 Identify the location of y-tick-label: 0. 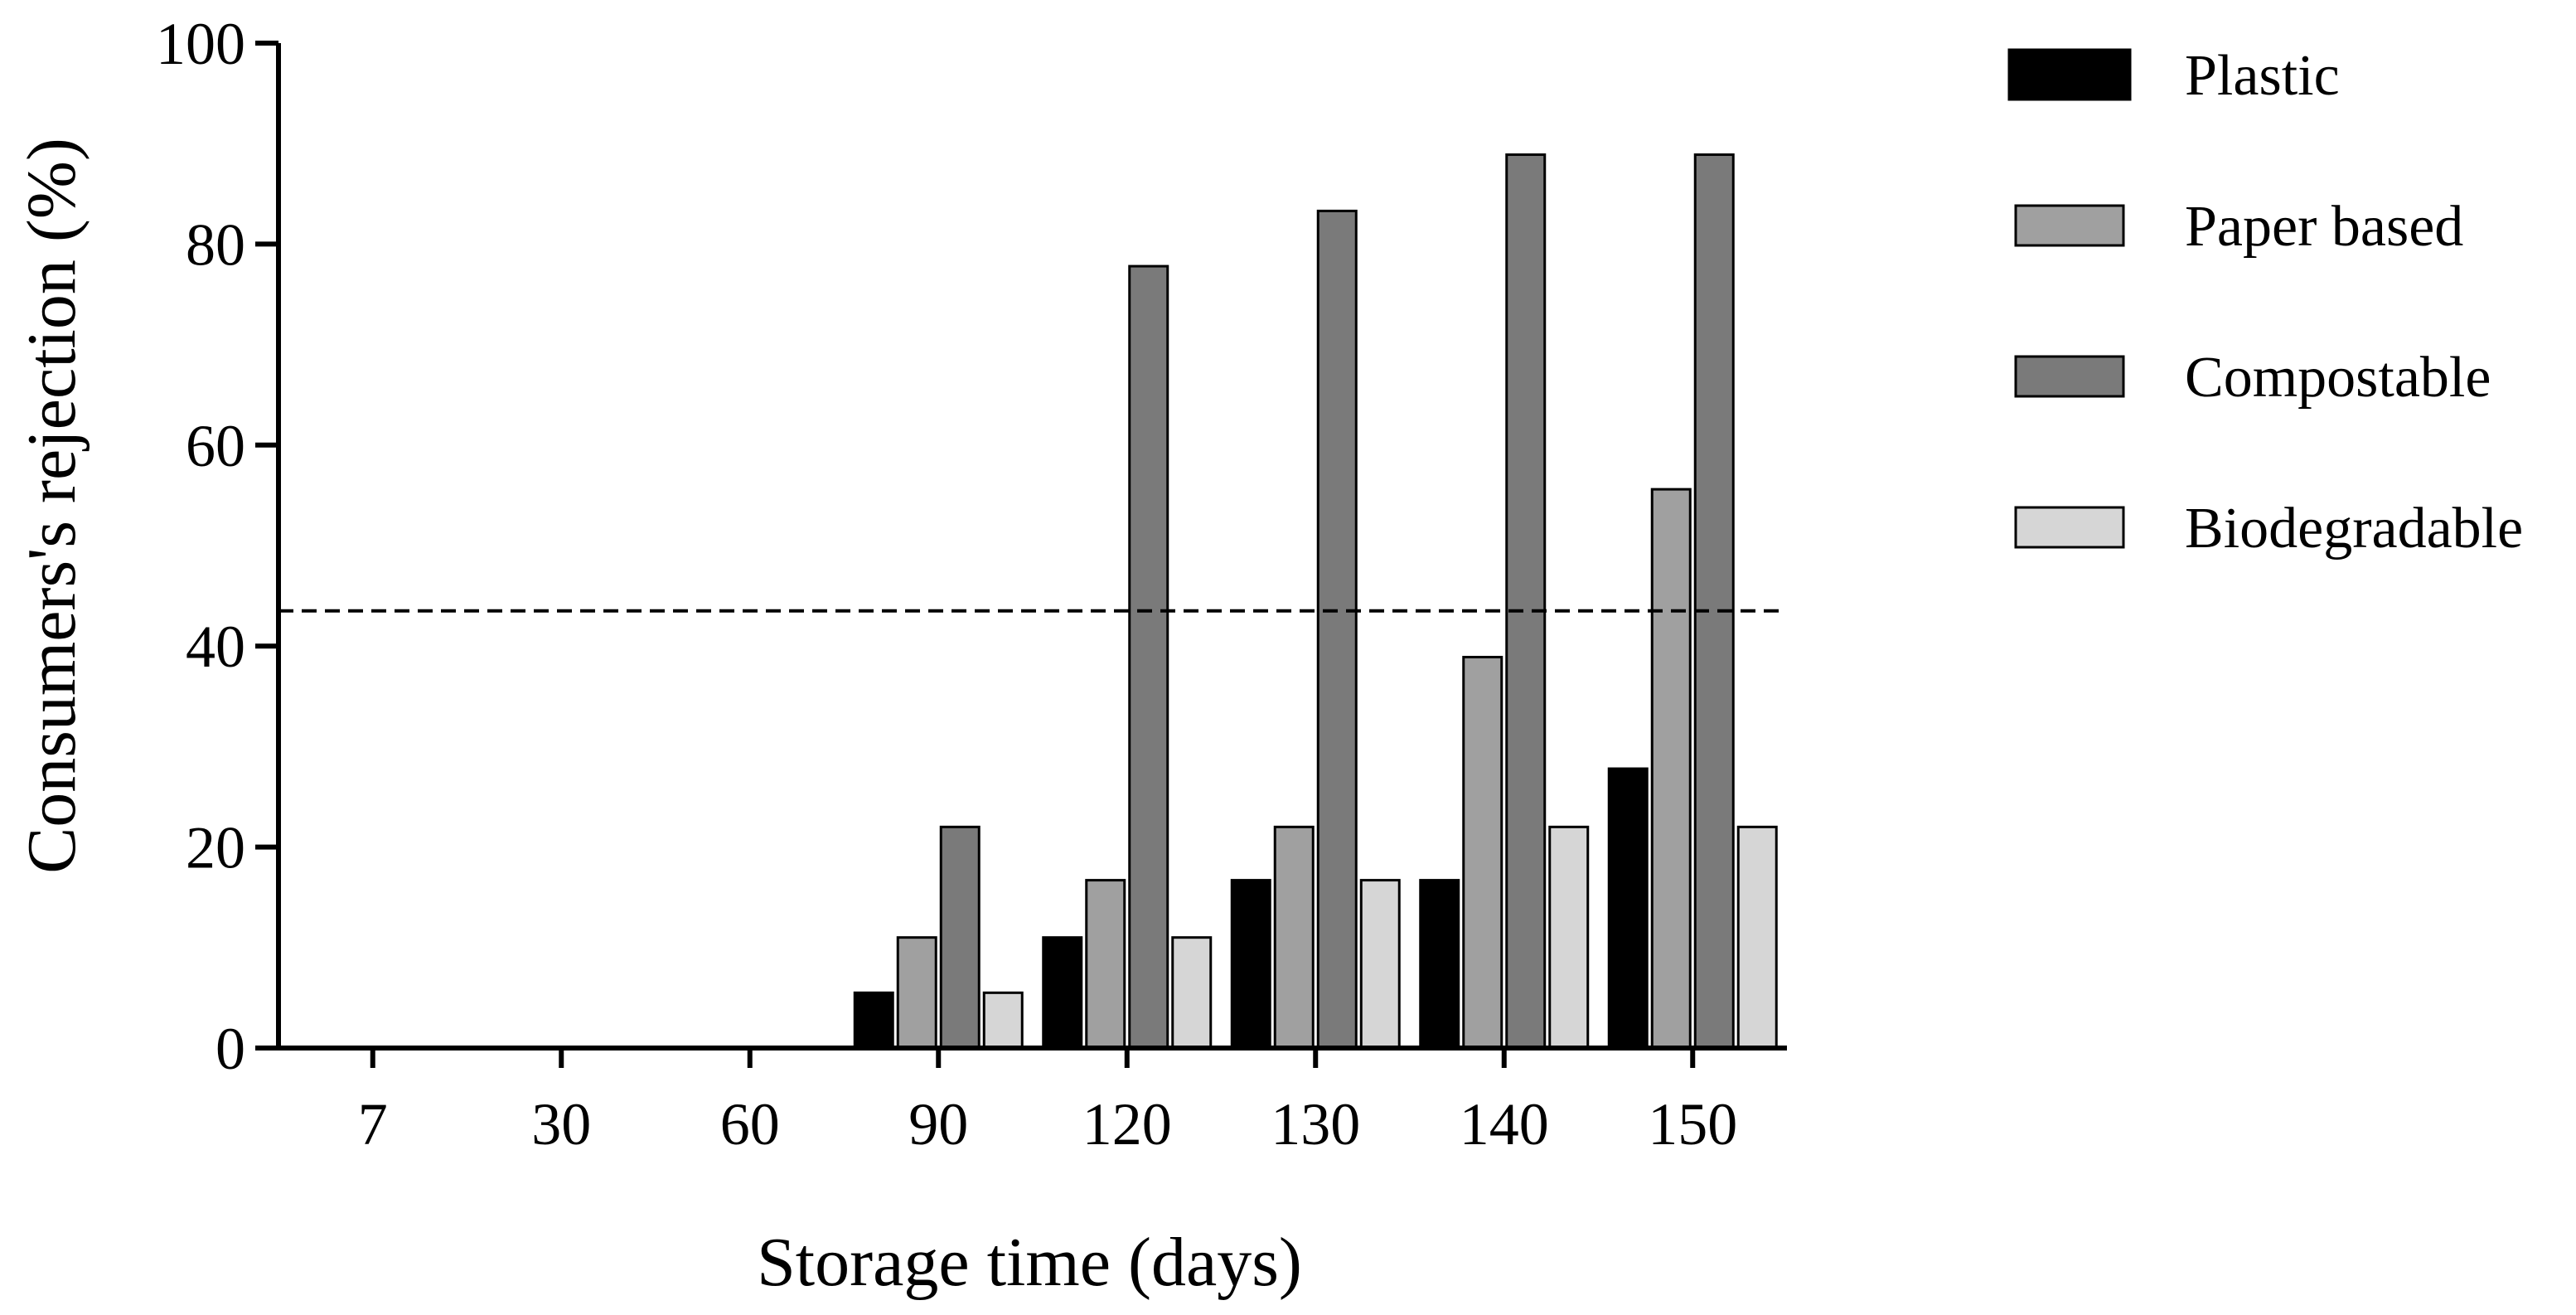
(230, 1049).